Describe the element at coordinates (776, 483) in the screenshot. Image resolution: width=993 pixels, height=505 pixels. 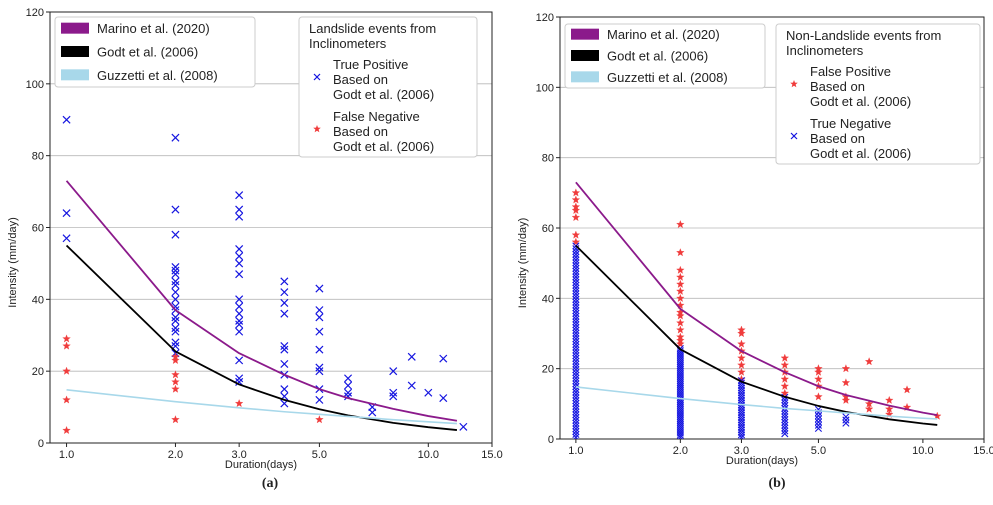
I see `panel-label: (b)` at that location.